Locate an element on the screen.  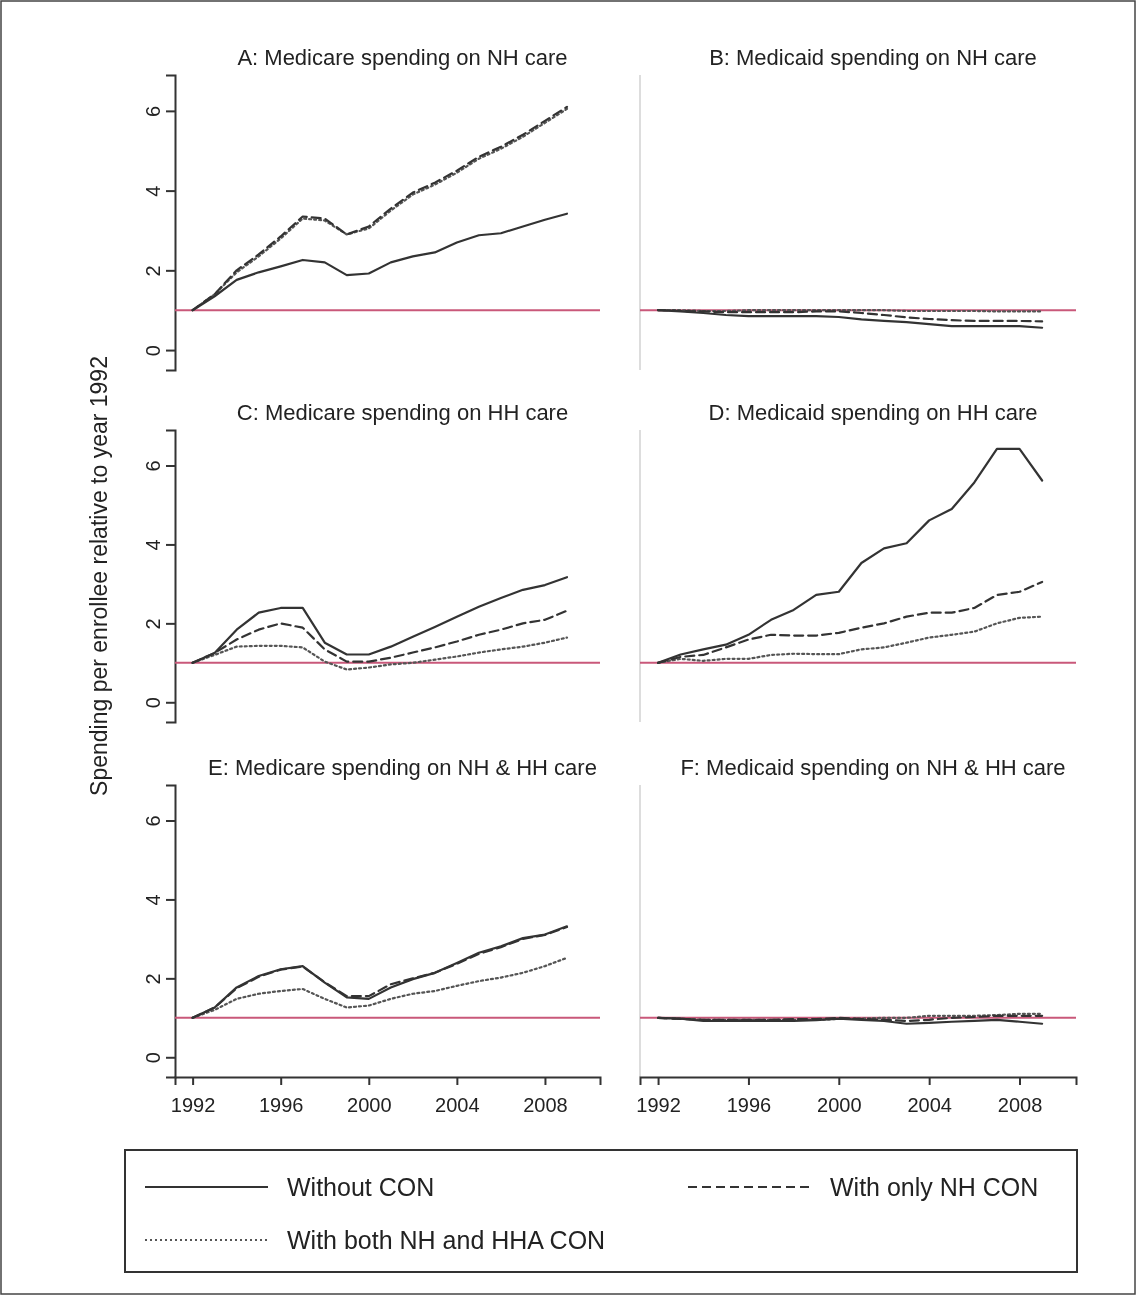
chart-title: A: Medicare spending on NH care is located at coordinates (402, 57).